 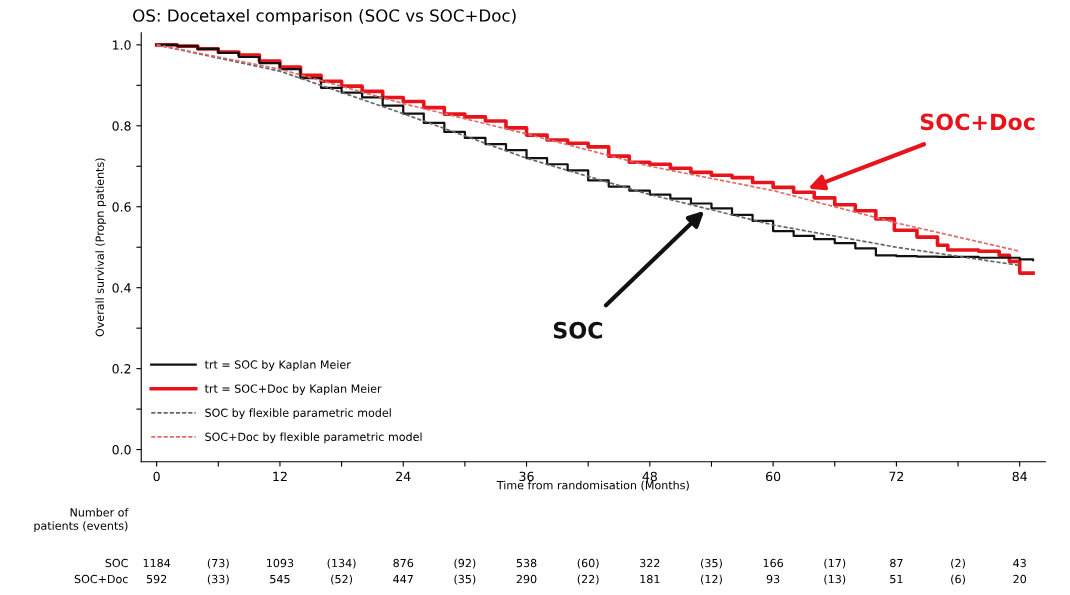 What do you see at coordinates (958, 563) in the screenshot?
I see `text: (2)` at bounding box center [958, 563].